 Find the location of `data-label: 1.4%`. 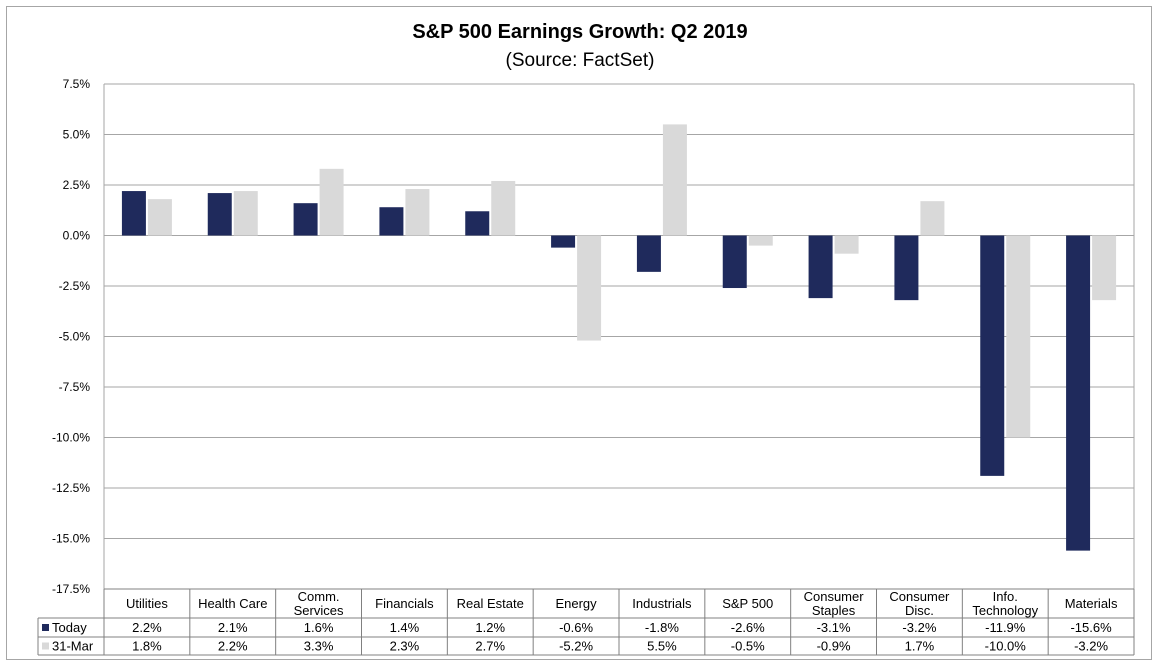

data-label: 1.4% is located at coordinates (405, 627).